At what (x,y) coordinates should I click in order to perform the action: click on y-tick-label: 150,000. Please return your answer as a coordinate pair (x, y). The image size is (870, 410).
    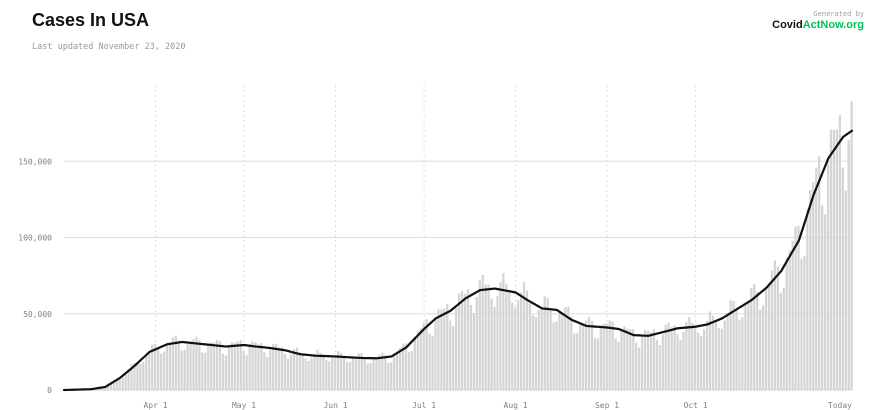
    Looking at the image, I should click on (35, 161).